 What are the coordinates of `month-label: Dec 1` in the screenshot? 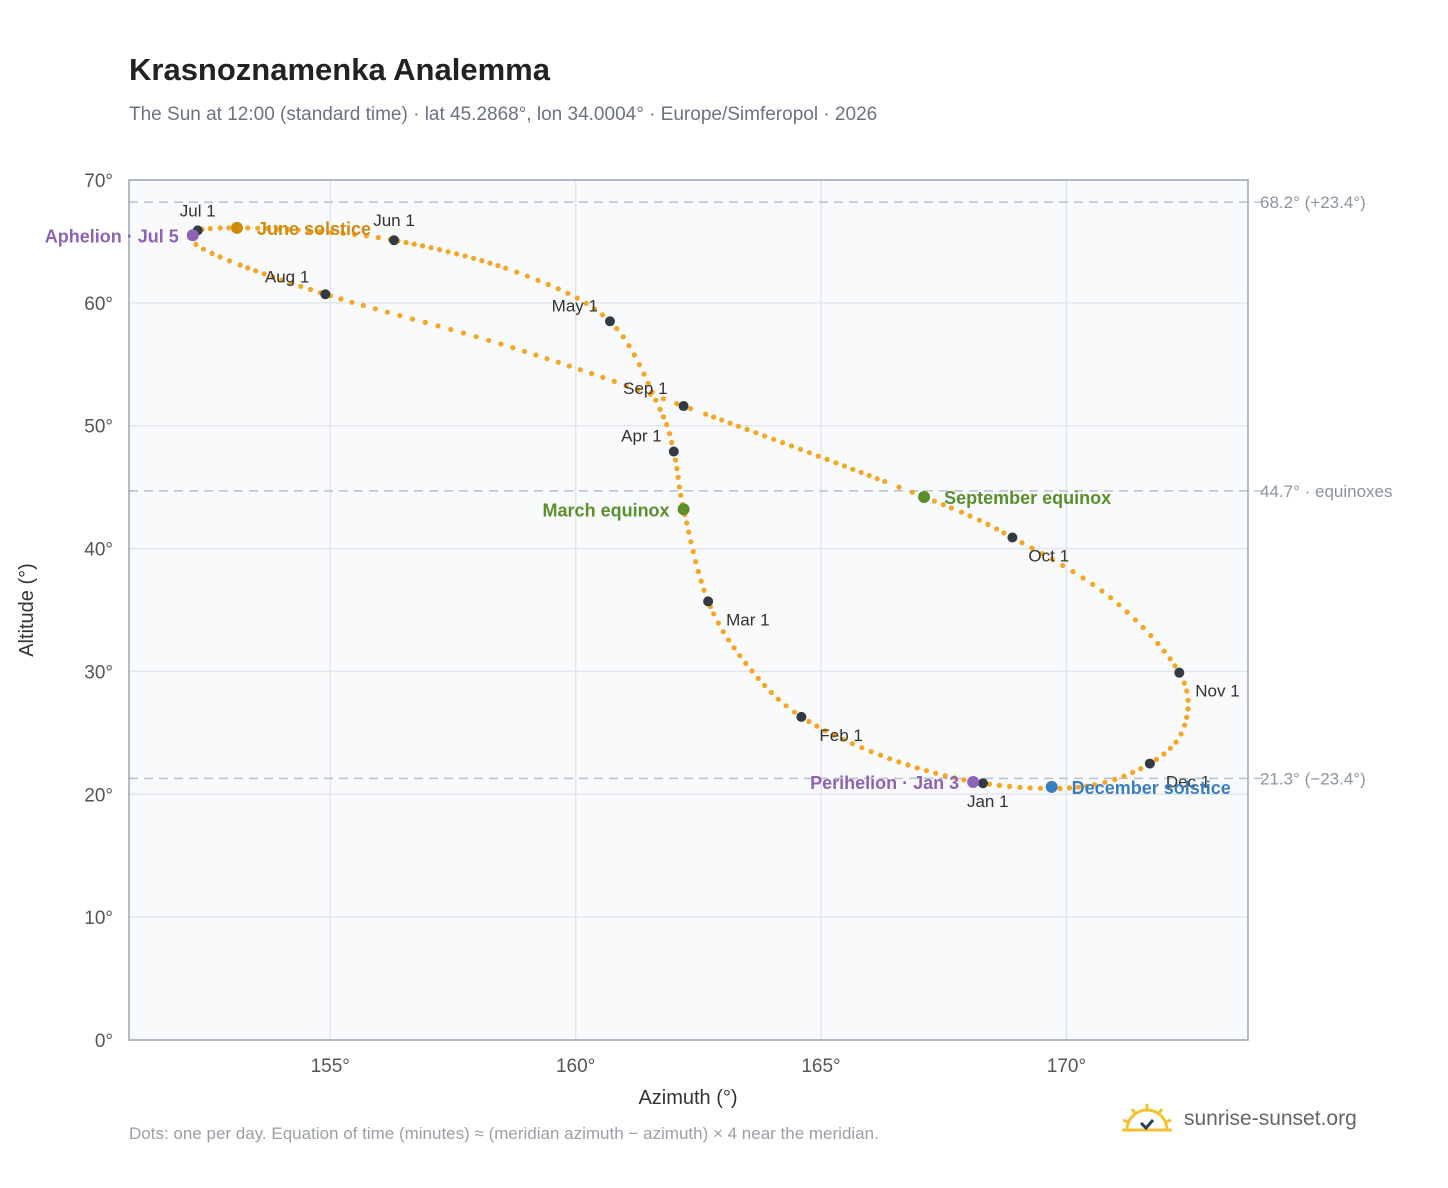 It's located at (1188, 782).